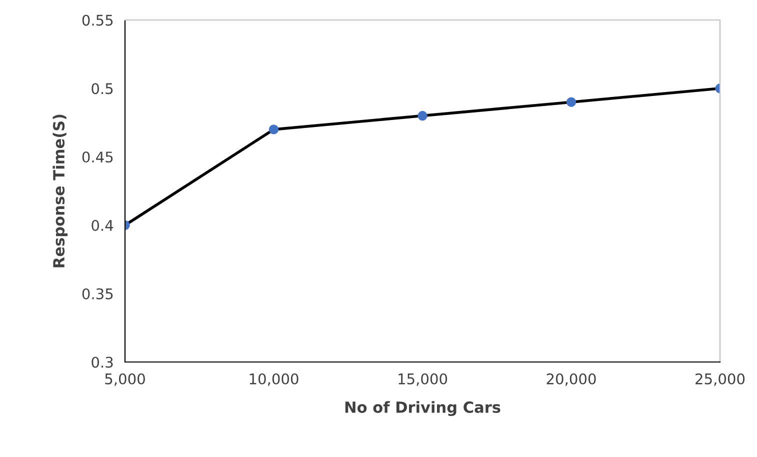  What do you see at coordinates (97, 20) in the screenshot?
I see `y-tick-label: 0.55` at bounding box center [97, 20].